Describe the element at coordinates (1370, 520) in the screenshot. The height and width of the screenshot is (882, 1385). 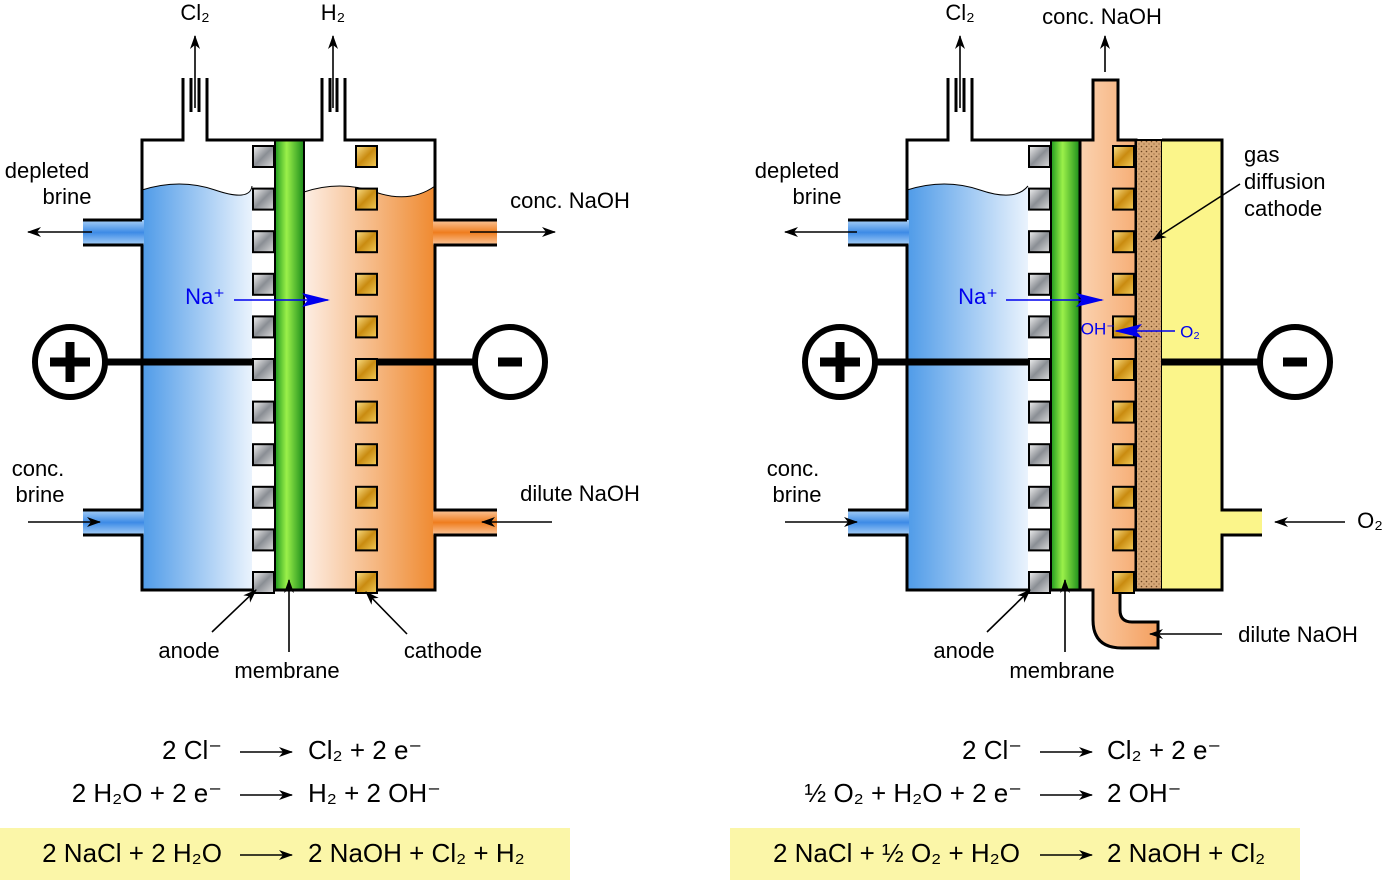
I see `flow-label: O₂` at that location.